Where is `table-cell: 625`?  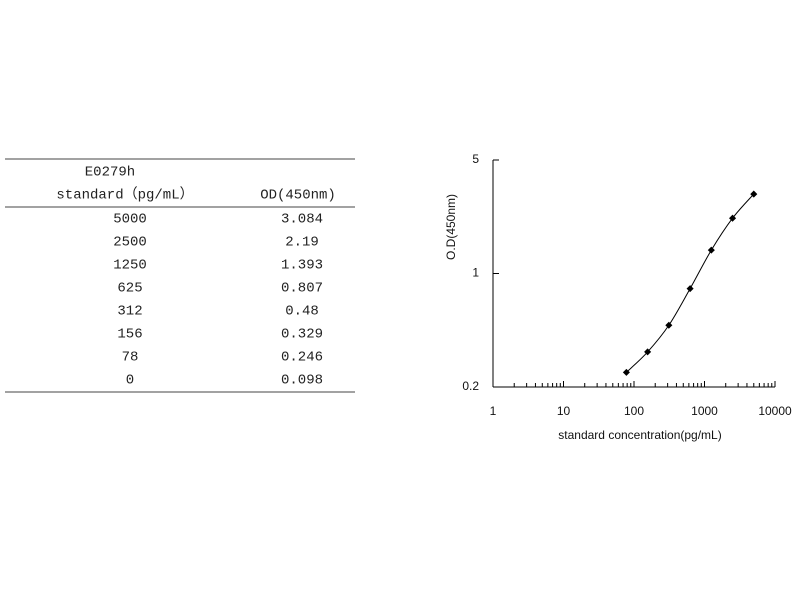 table-cell: 625 is located at coordinates (129, 289).